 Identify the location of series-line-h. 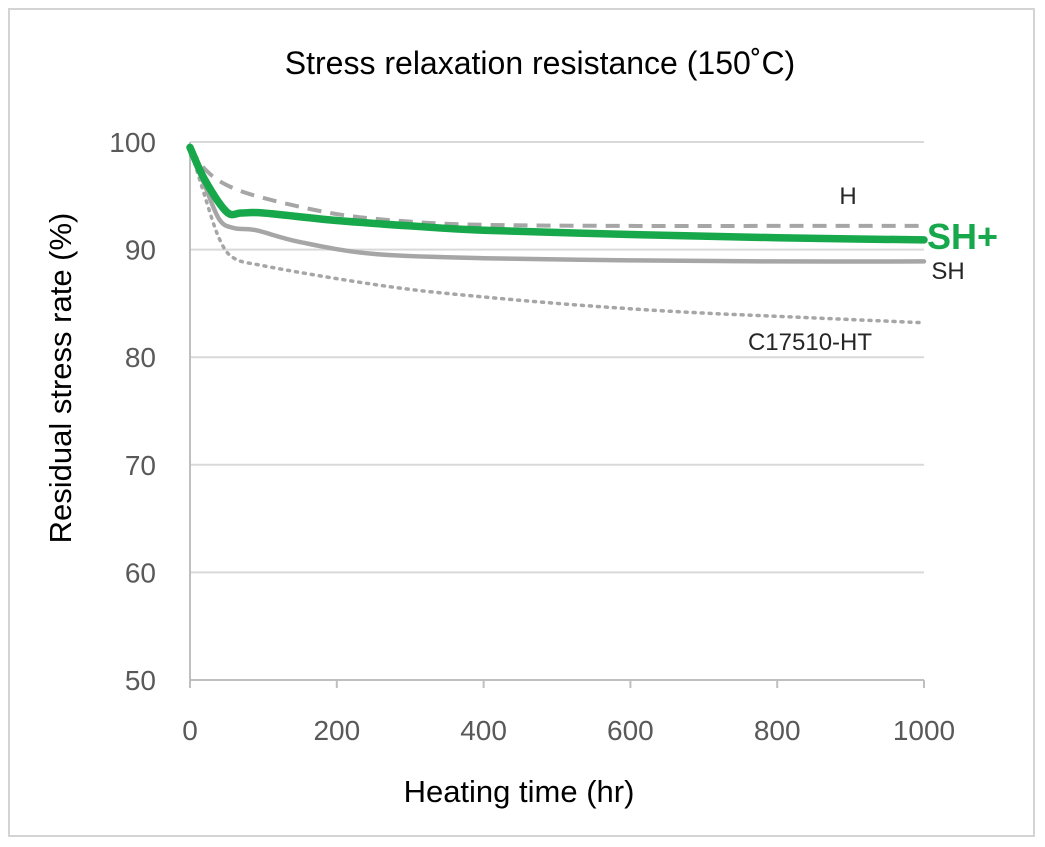
(556, 187).